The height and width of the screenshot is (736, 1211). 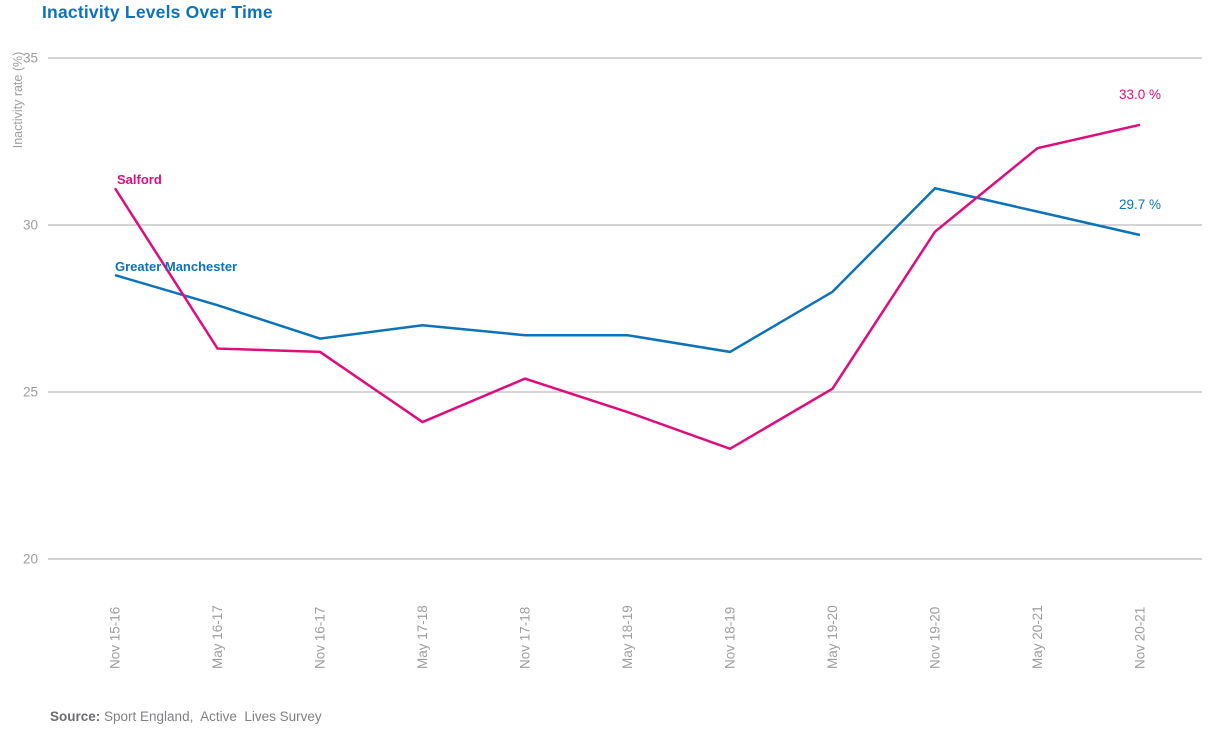 I want to click on y-axis-tick-label: 35, so click(x=30, y=58).